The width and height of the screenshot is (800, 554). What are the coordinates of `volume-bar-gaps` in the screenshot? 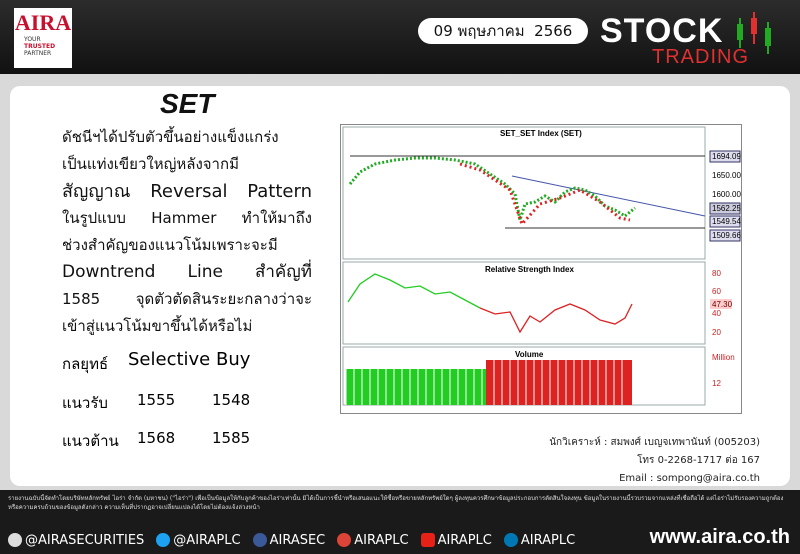 It's located at (484, 382).